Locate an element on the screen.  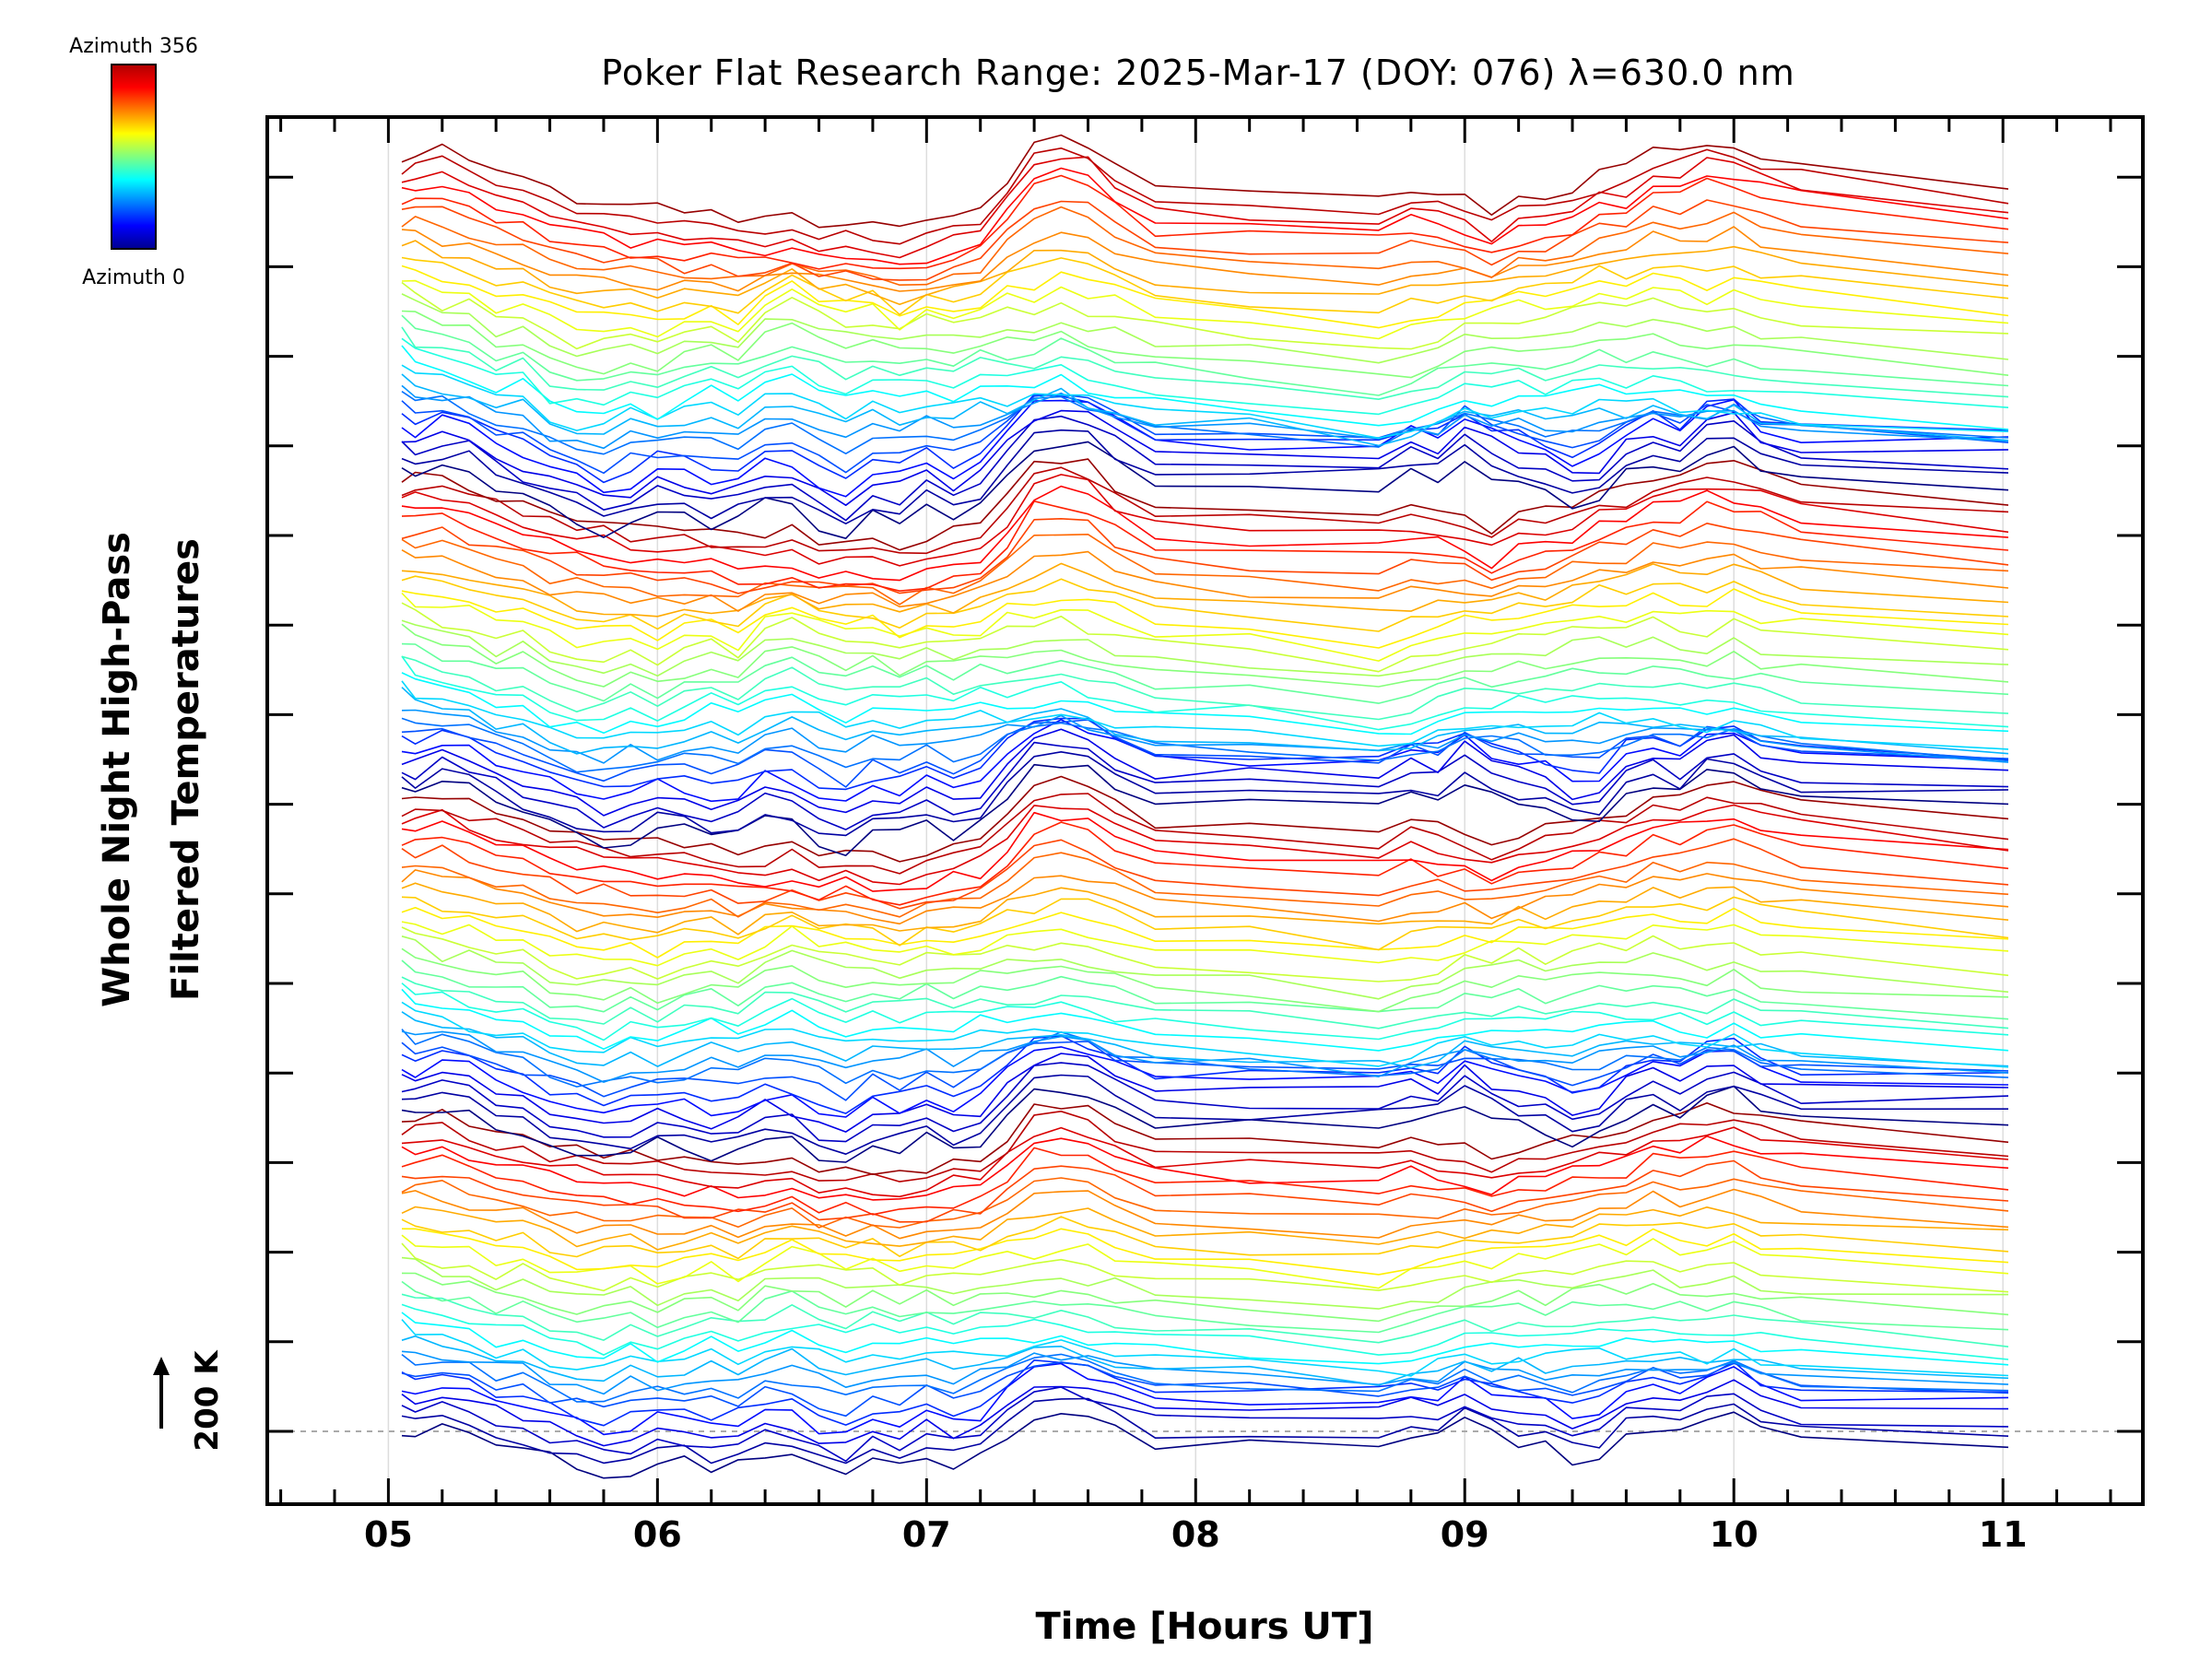
x-tick-label: 06 is located at coordinates (657, 1534).